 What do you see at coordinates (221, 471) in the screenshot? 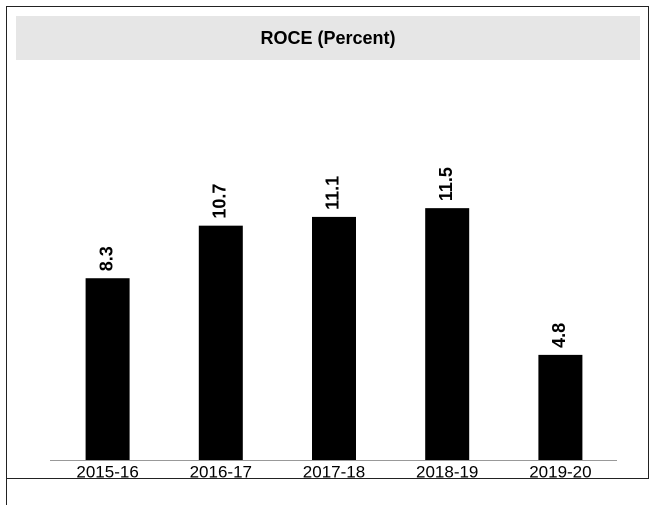
I see `x-tick-label: 2016-17` at bounding box center [221, 471].